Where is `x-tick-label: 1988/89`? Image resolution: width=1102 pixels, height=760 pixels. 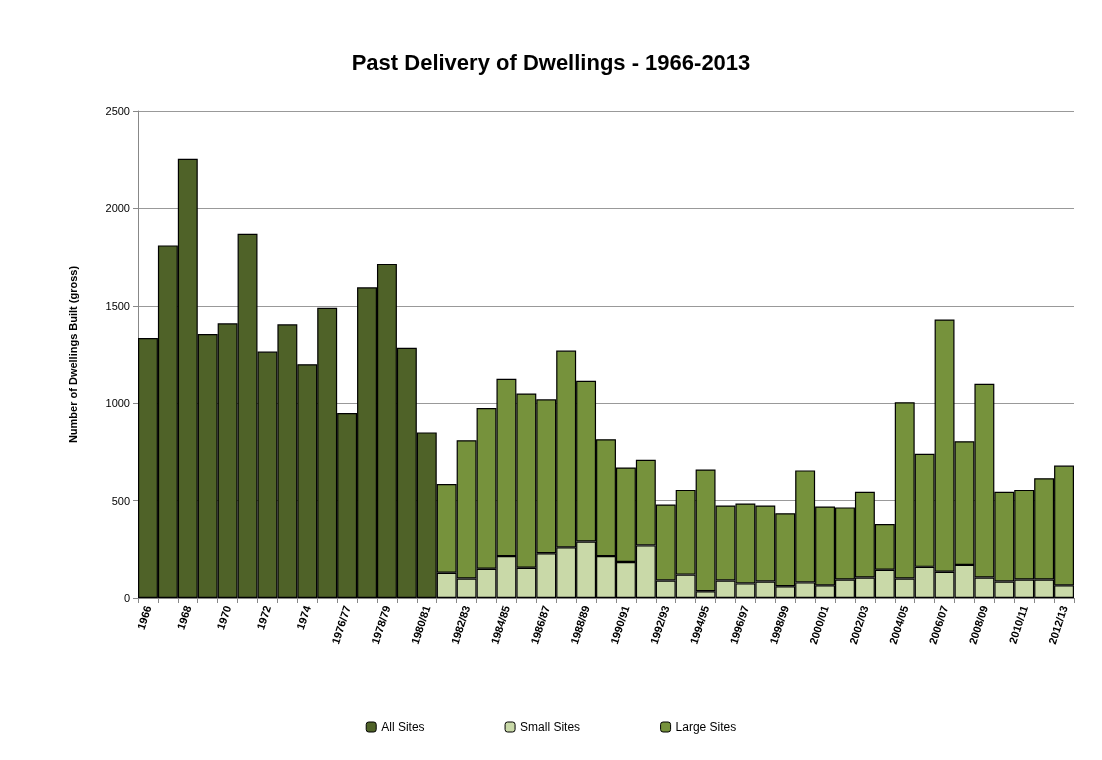 x-tick-label: 1988/89 is located at coordinates (580, 625).